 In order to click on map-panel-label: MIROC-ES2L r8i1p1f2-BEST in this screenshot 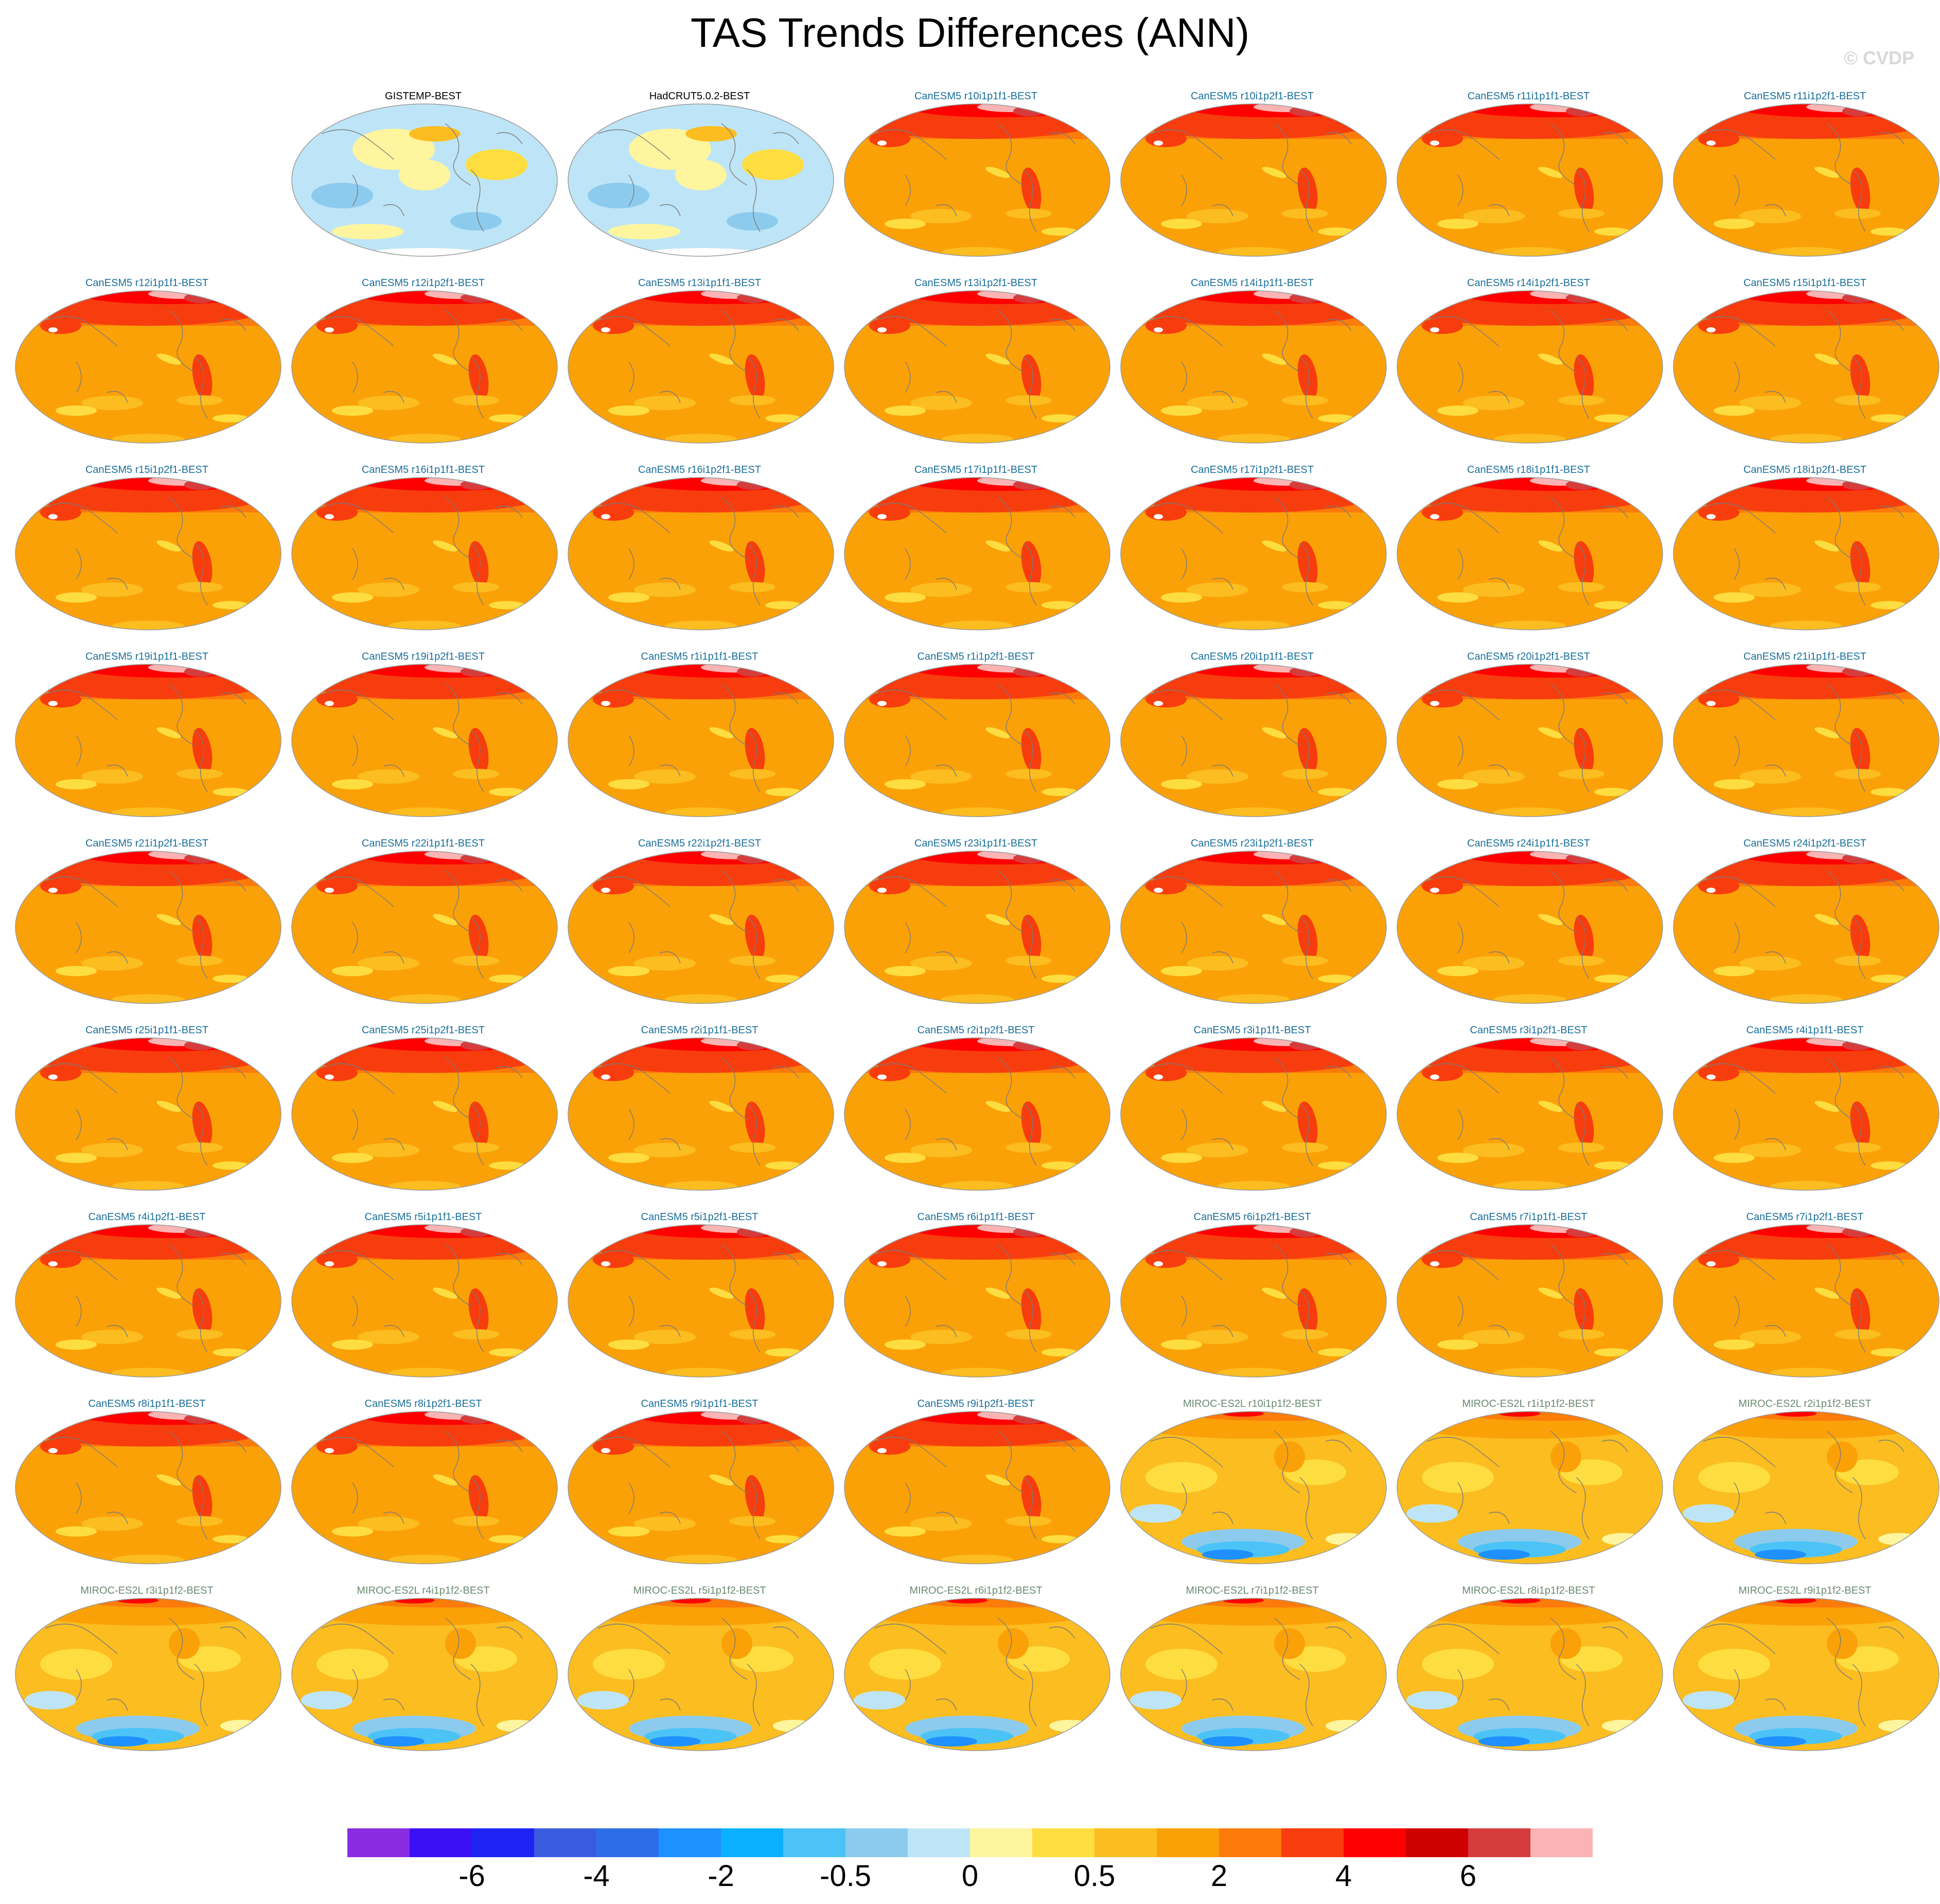, I will do `click(1528, 1590)`.